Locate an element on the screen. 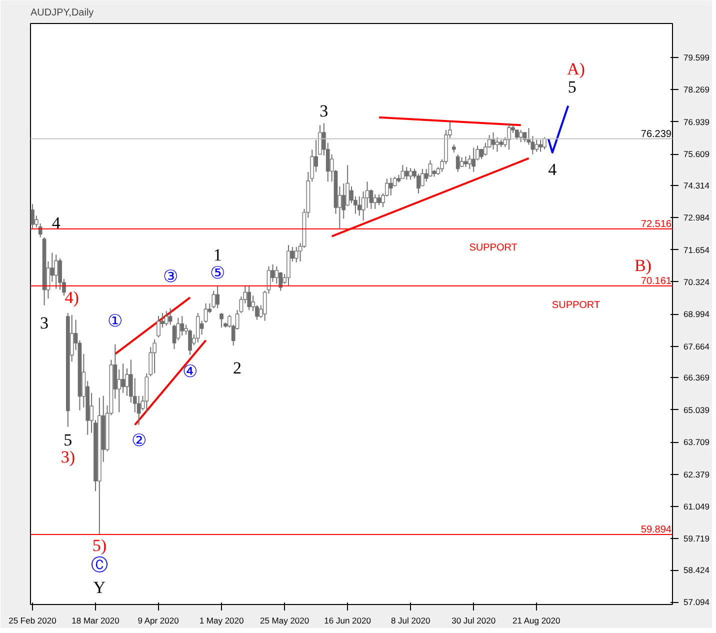 The height and width of the screenshot is (633, 716). y-tick-label: 67.664 is located at coordinates (697, 346).